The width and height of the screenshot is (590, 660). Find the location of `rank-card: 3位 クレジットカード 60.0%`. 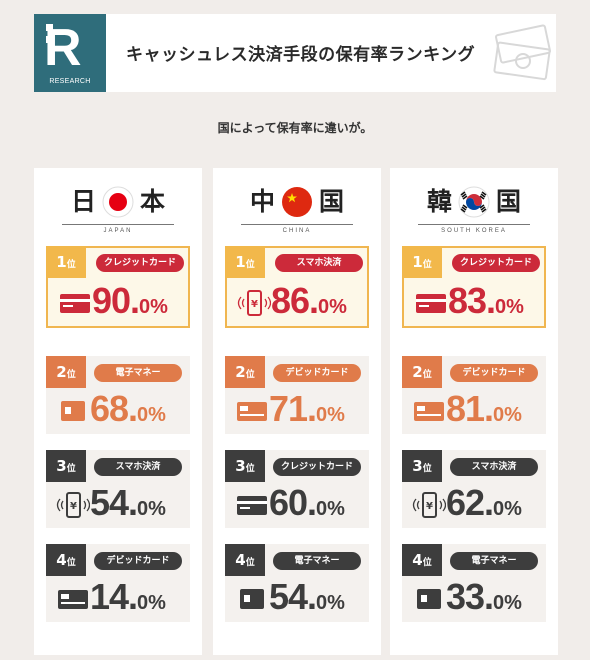

rank-card: 3位 クレジットカード 60.0% is located at coordinates (297, 489).